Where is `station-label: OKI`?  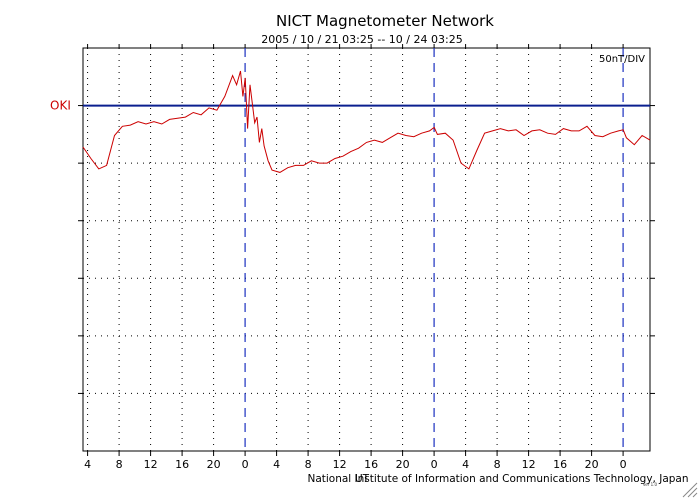
station-label: OKI is located at coordinates (60, 106).